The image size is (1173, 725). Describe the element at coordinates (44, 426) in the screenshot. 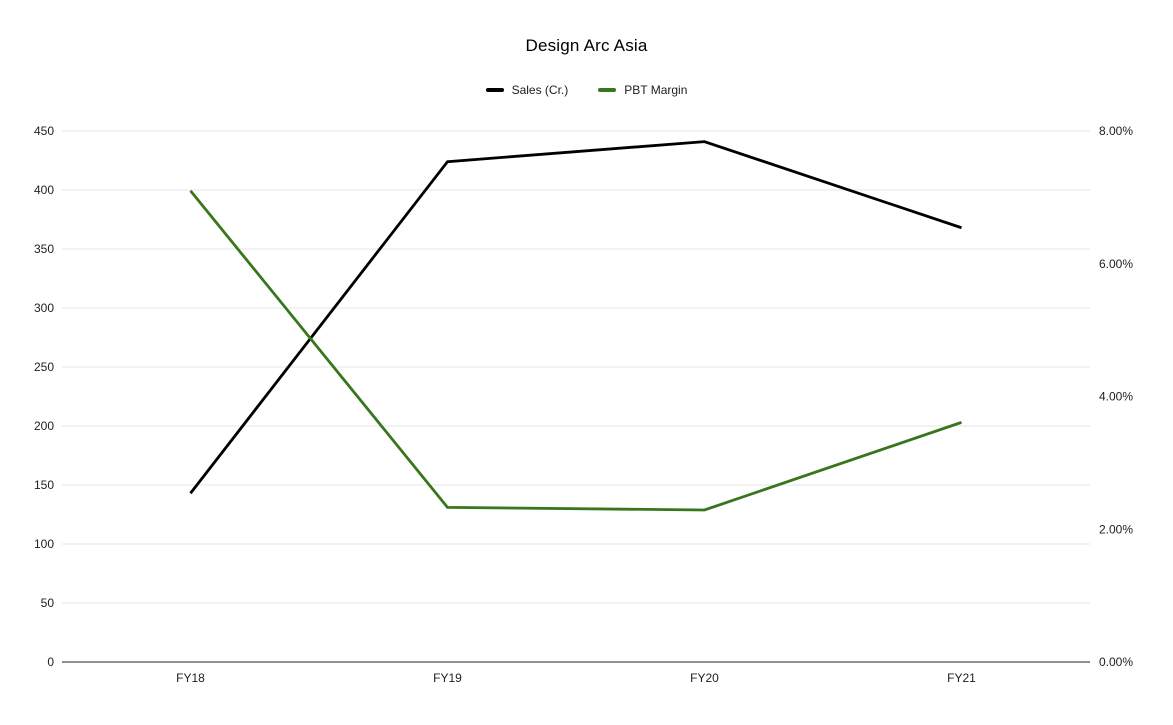

I see `left-axis-tick-label: 200` at that location.